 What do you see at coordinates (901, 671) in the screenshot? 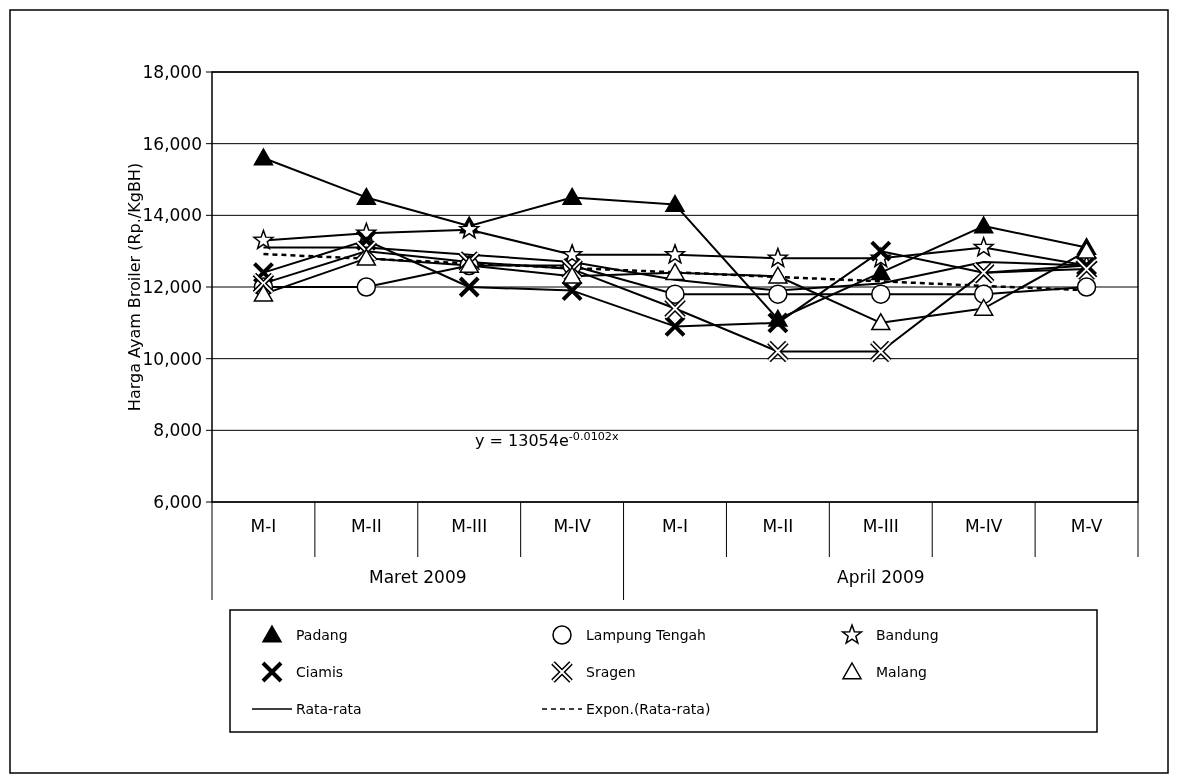
I see `legend-label: Malang` at bounding box center [901, 671].